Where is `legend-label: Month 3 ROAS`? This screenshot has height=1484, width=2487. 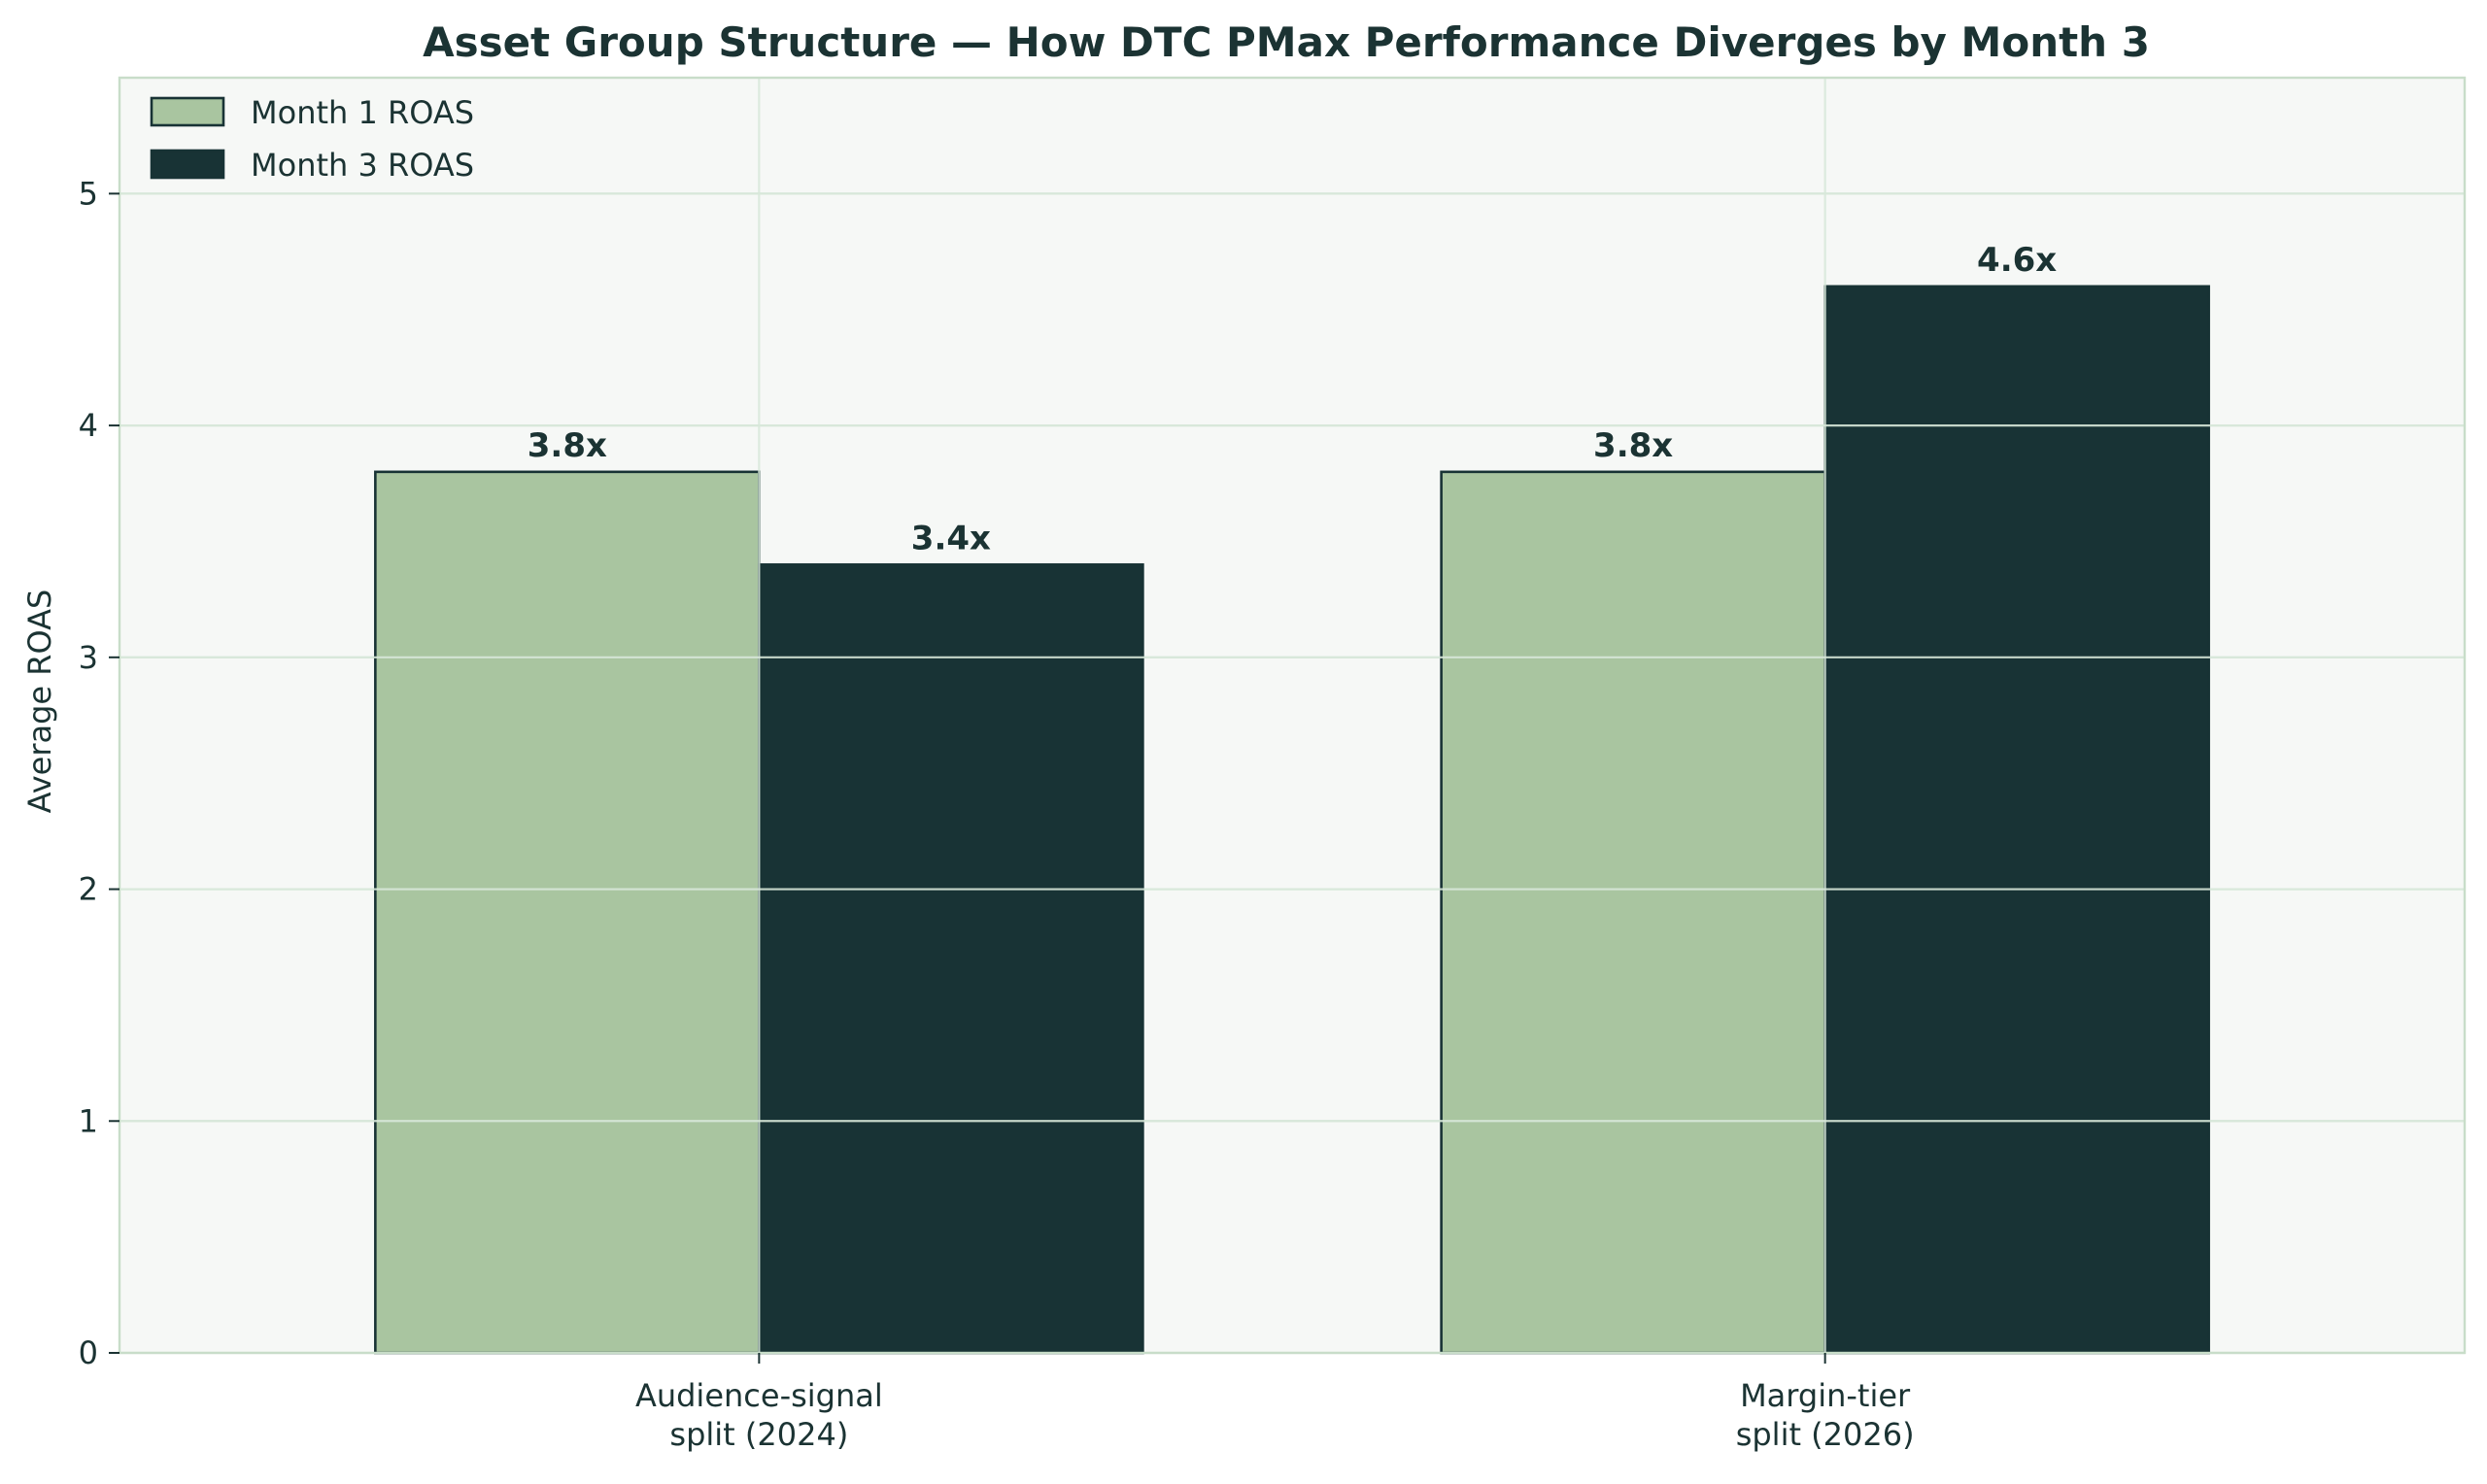 legend-label: Month 3 ROAS is located at coordinates (362, 165).